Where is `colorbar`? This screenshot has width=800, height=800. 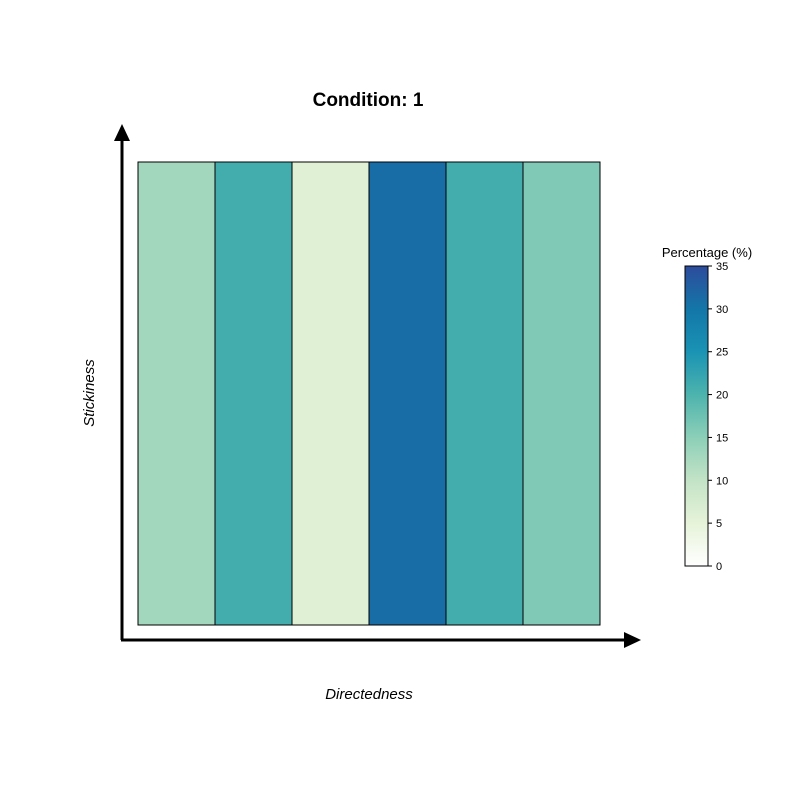
colorbar is located at coordinates (696, 416).